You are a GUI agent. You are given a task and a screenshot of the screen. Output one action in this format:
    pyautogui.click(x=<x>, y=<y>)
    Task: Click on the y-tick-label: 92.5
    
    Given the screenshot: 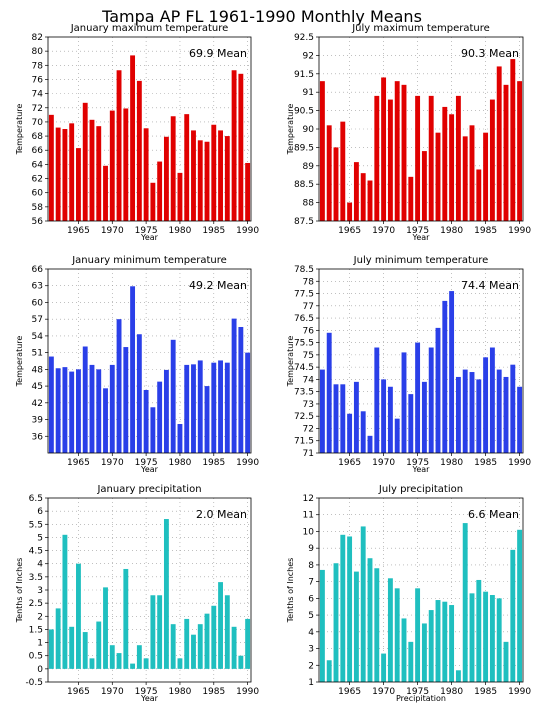 What is the action you would take?
    pyautogui.click(x=304, y=38)
    